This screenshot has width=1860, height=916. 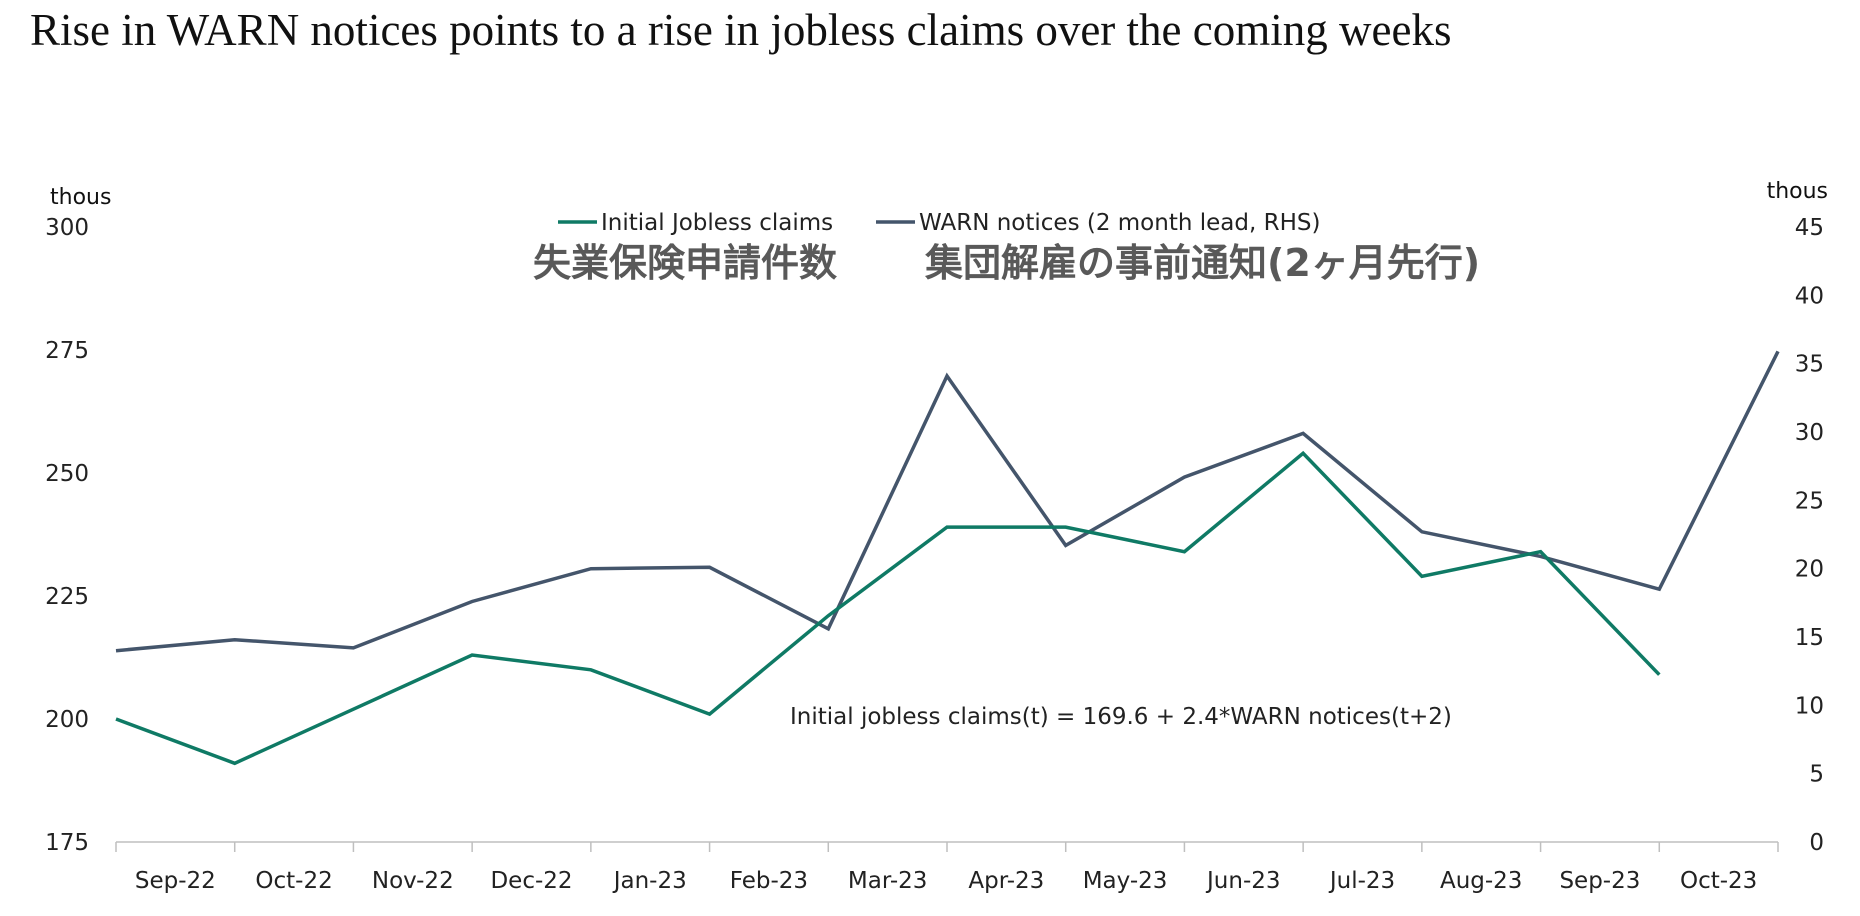 What do you see at coordinates (293, 881) in the screenshot?
I see `x-tick-label: Oct-22` at bounding box center [293, 881].